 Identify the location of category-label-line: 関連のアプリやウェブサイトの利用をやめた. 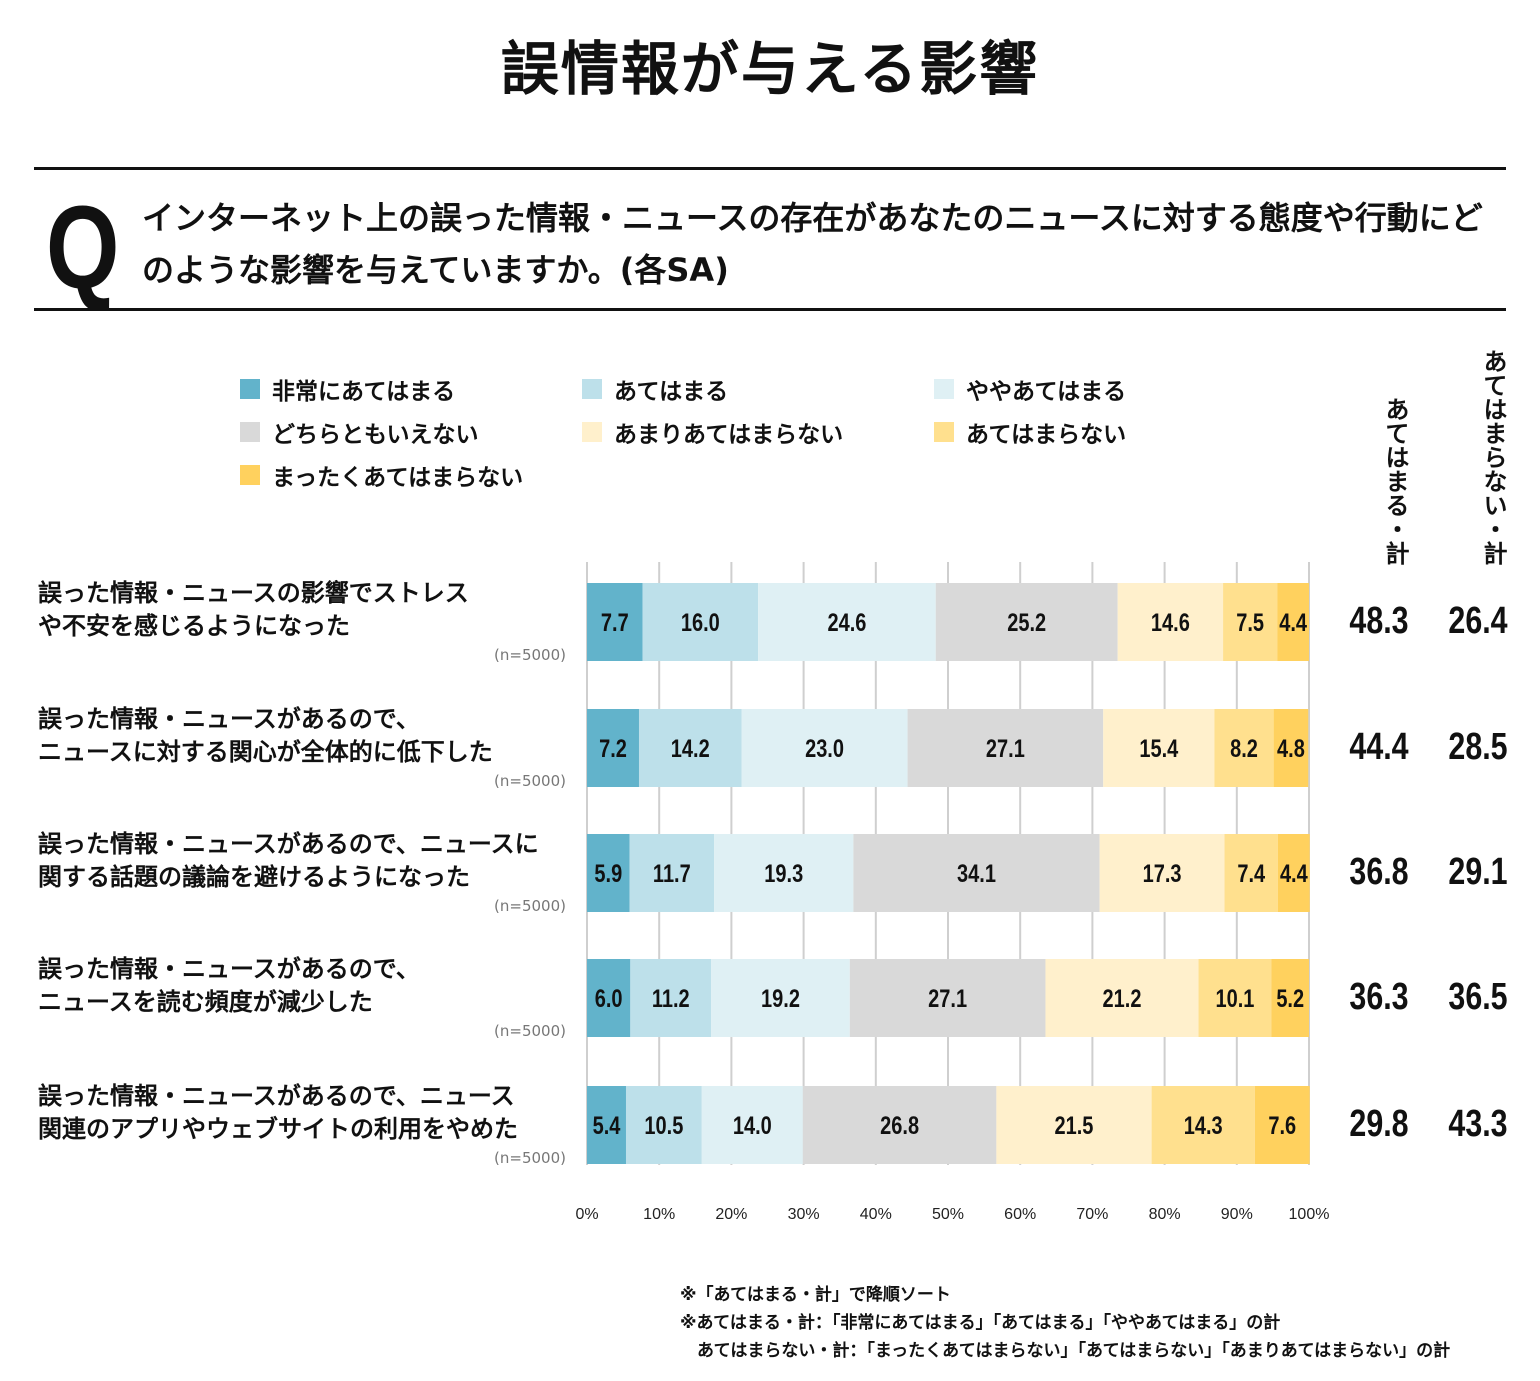
(278, 1129).